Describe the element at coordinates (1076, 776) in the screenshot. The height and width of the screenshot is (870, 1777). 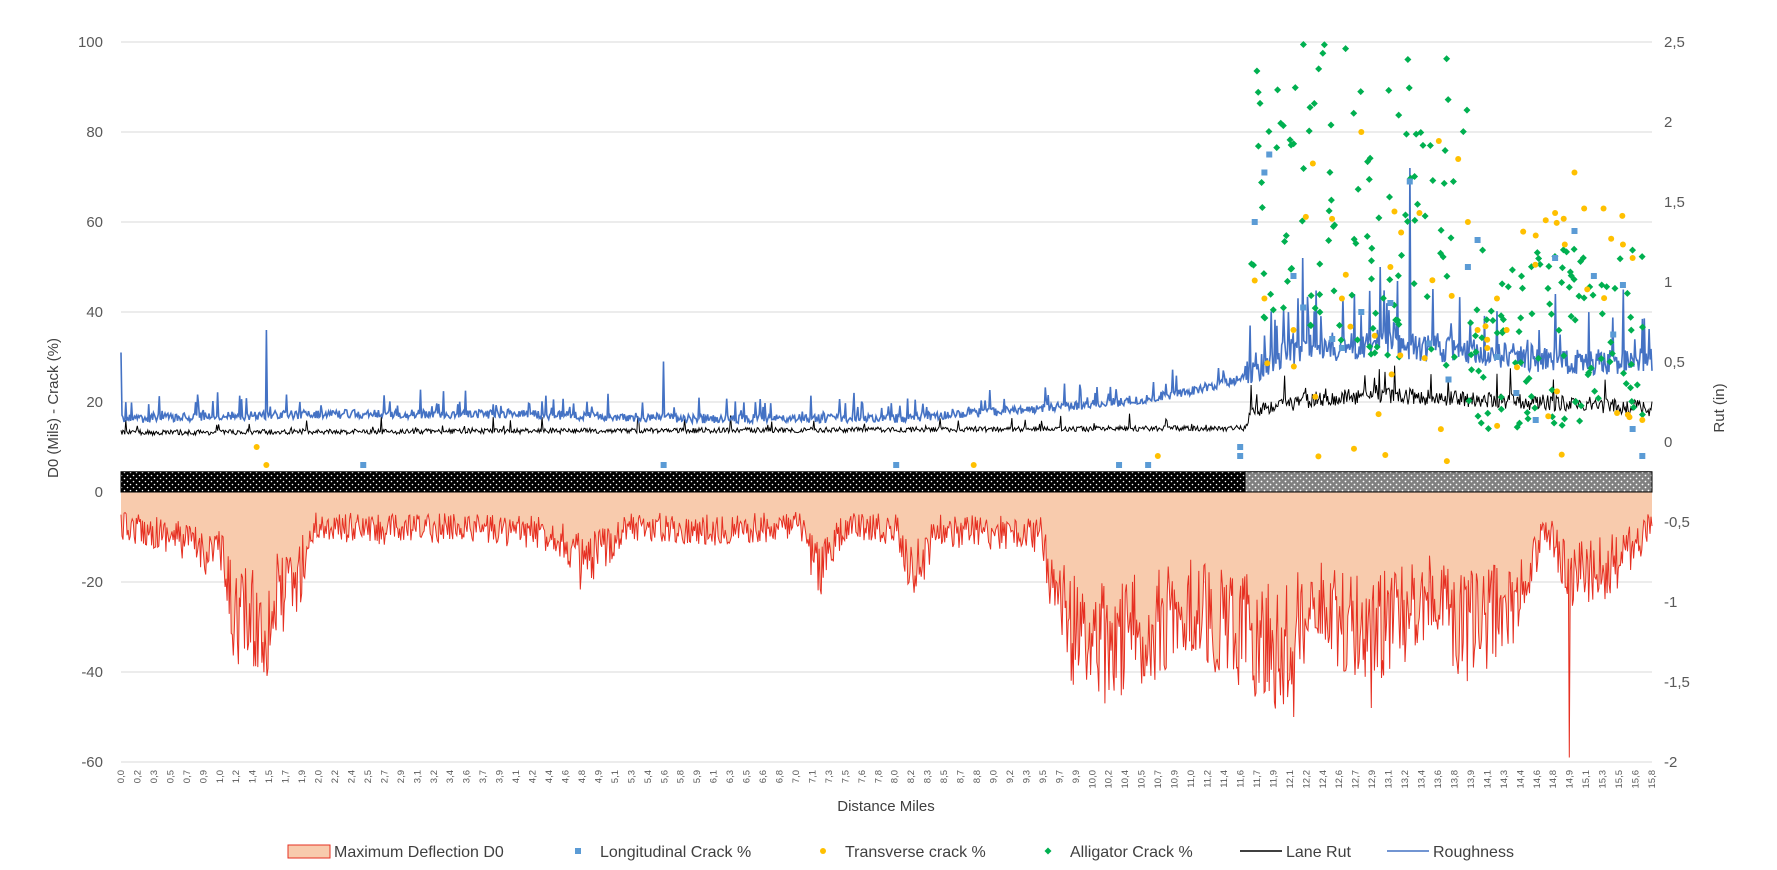
I see `x-tick-label: 9,9` at that location.